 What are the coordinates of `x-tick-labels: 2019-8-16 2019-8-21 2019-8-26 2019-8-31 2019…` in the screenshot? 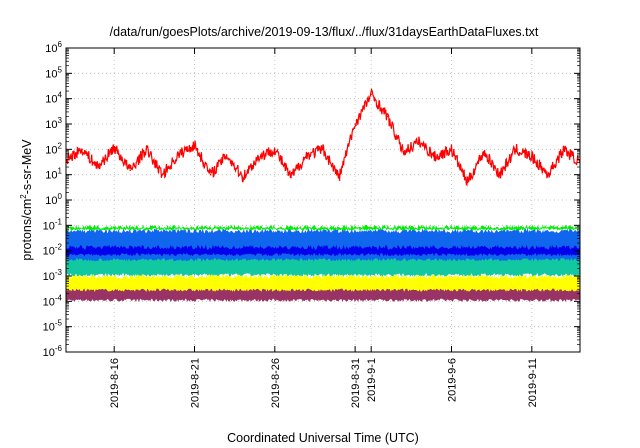 It's located at (324, 383).